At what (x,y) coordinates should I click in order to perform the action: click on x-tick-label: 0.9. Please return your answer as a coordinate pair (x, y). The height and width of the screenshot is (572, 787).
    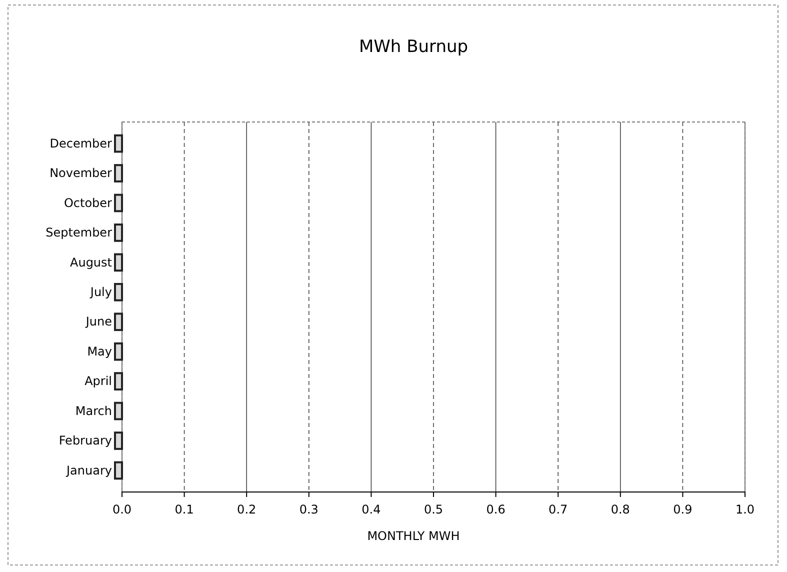
    Looking at the image, I should click on (682, 509).